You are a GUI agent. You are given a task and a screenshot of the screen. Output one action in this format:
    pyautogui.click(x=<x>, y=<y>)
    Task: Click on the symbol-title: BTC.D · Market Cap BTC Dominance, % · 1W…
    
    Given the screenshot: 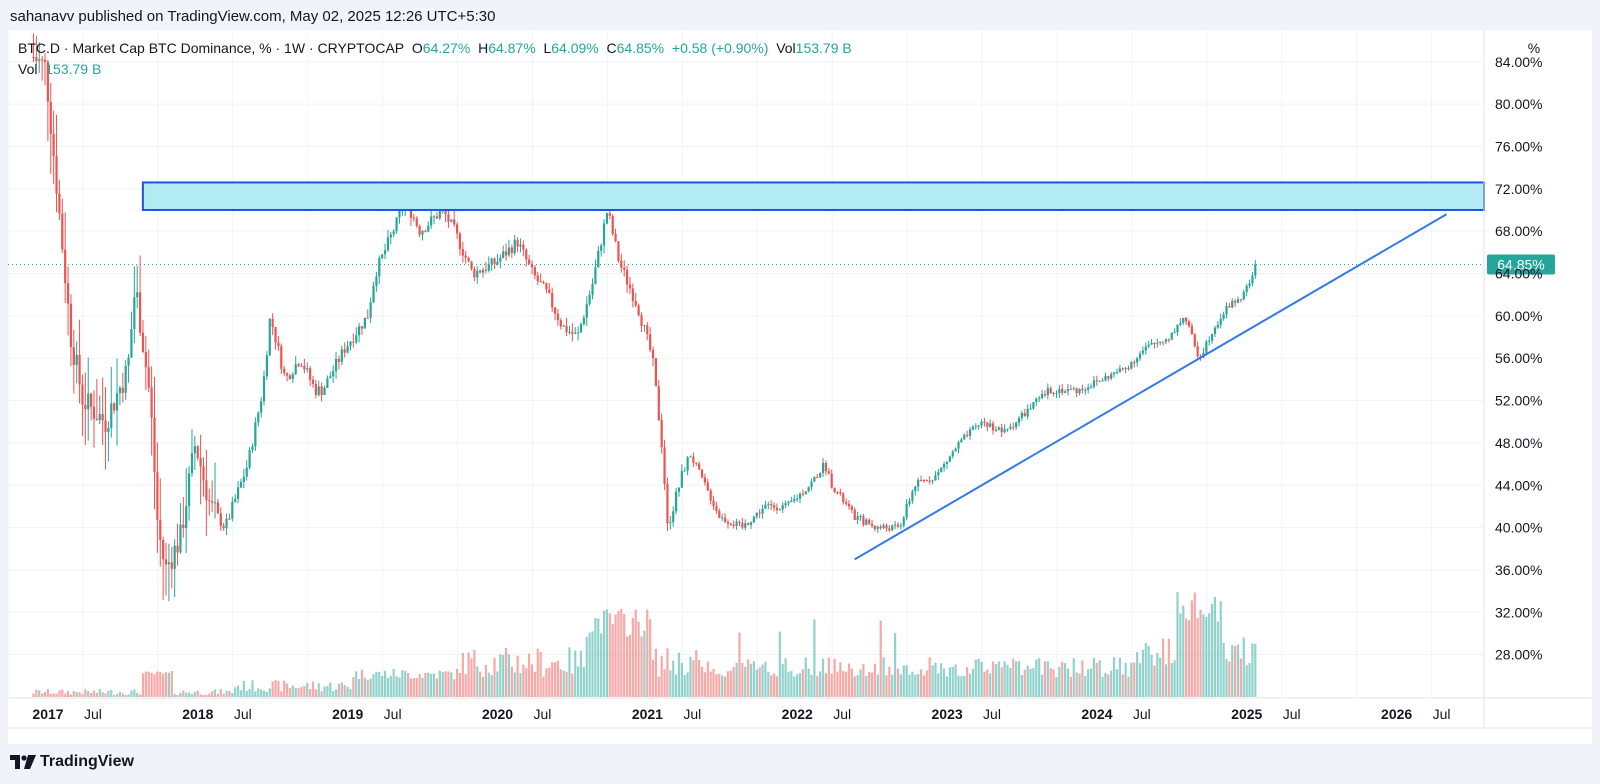 What is the action you would take?
    pyautogui.click(x=211, y=48)
    